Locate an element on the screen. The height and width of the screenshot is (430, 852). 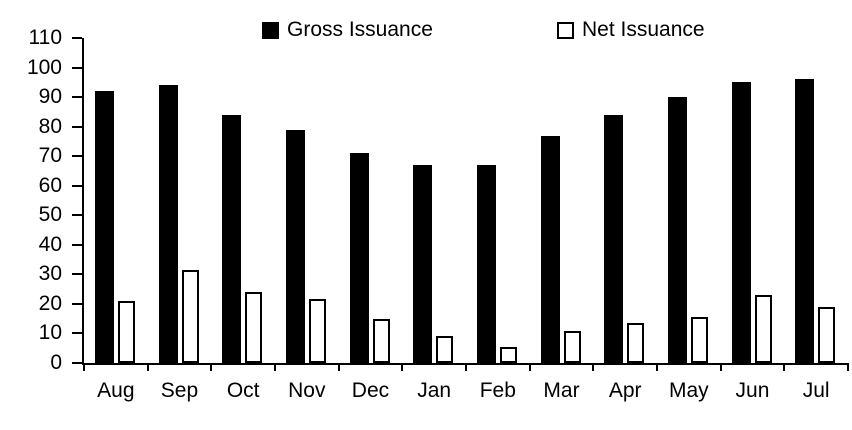
gross-issuance-bar-dec is located at coordinates (359, 258).